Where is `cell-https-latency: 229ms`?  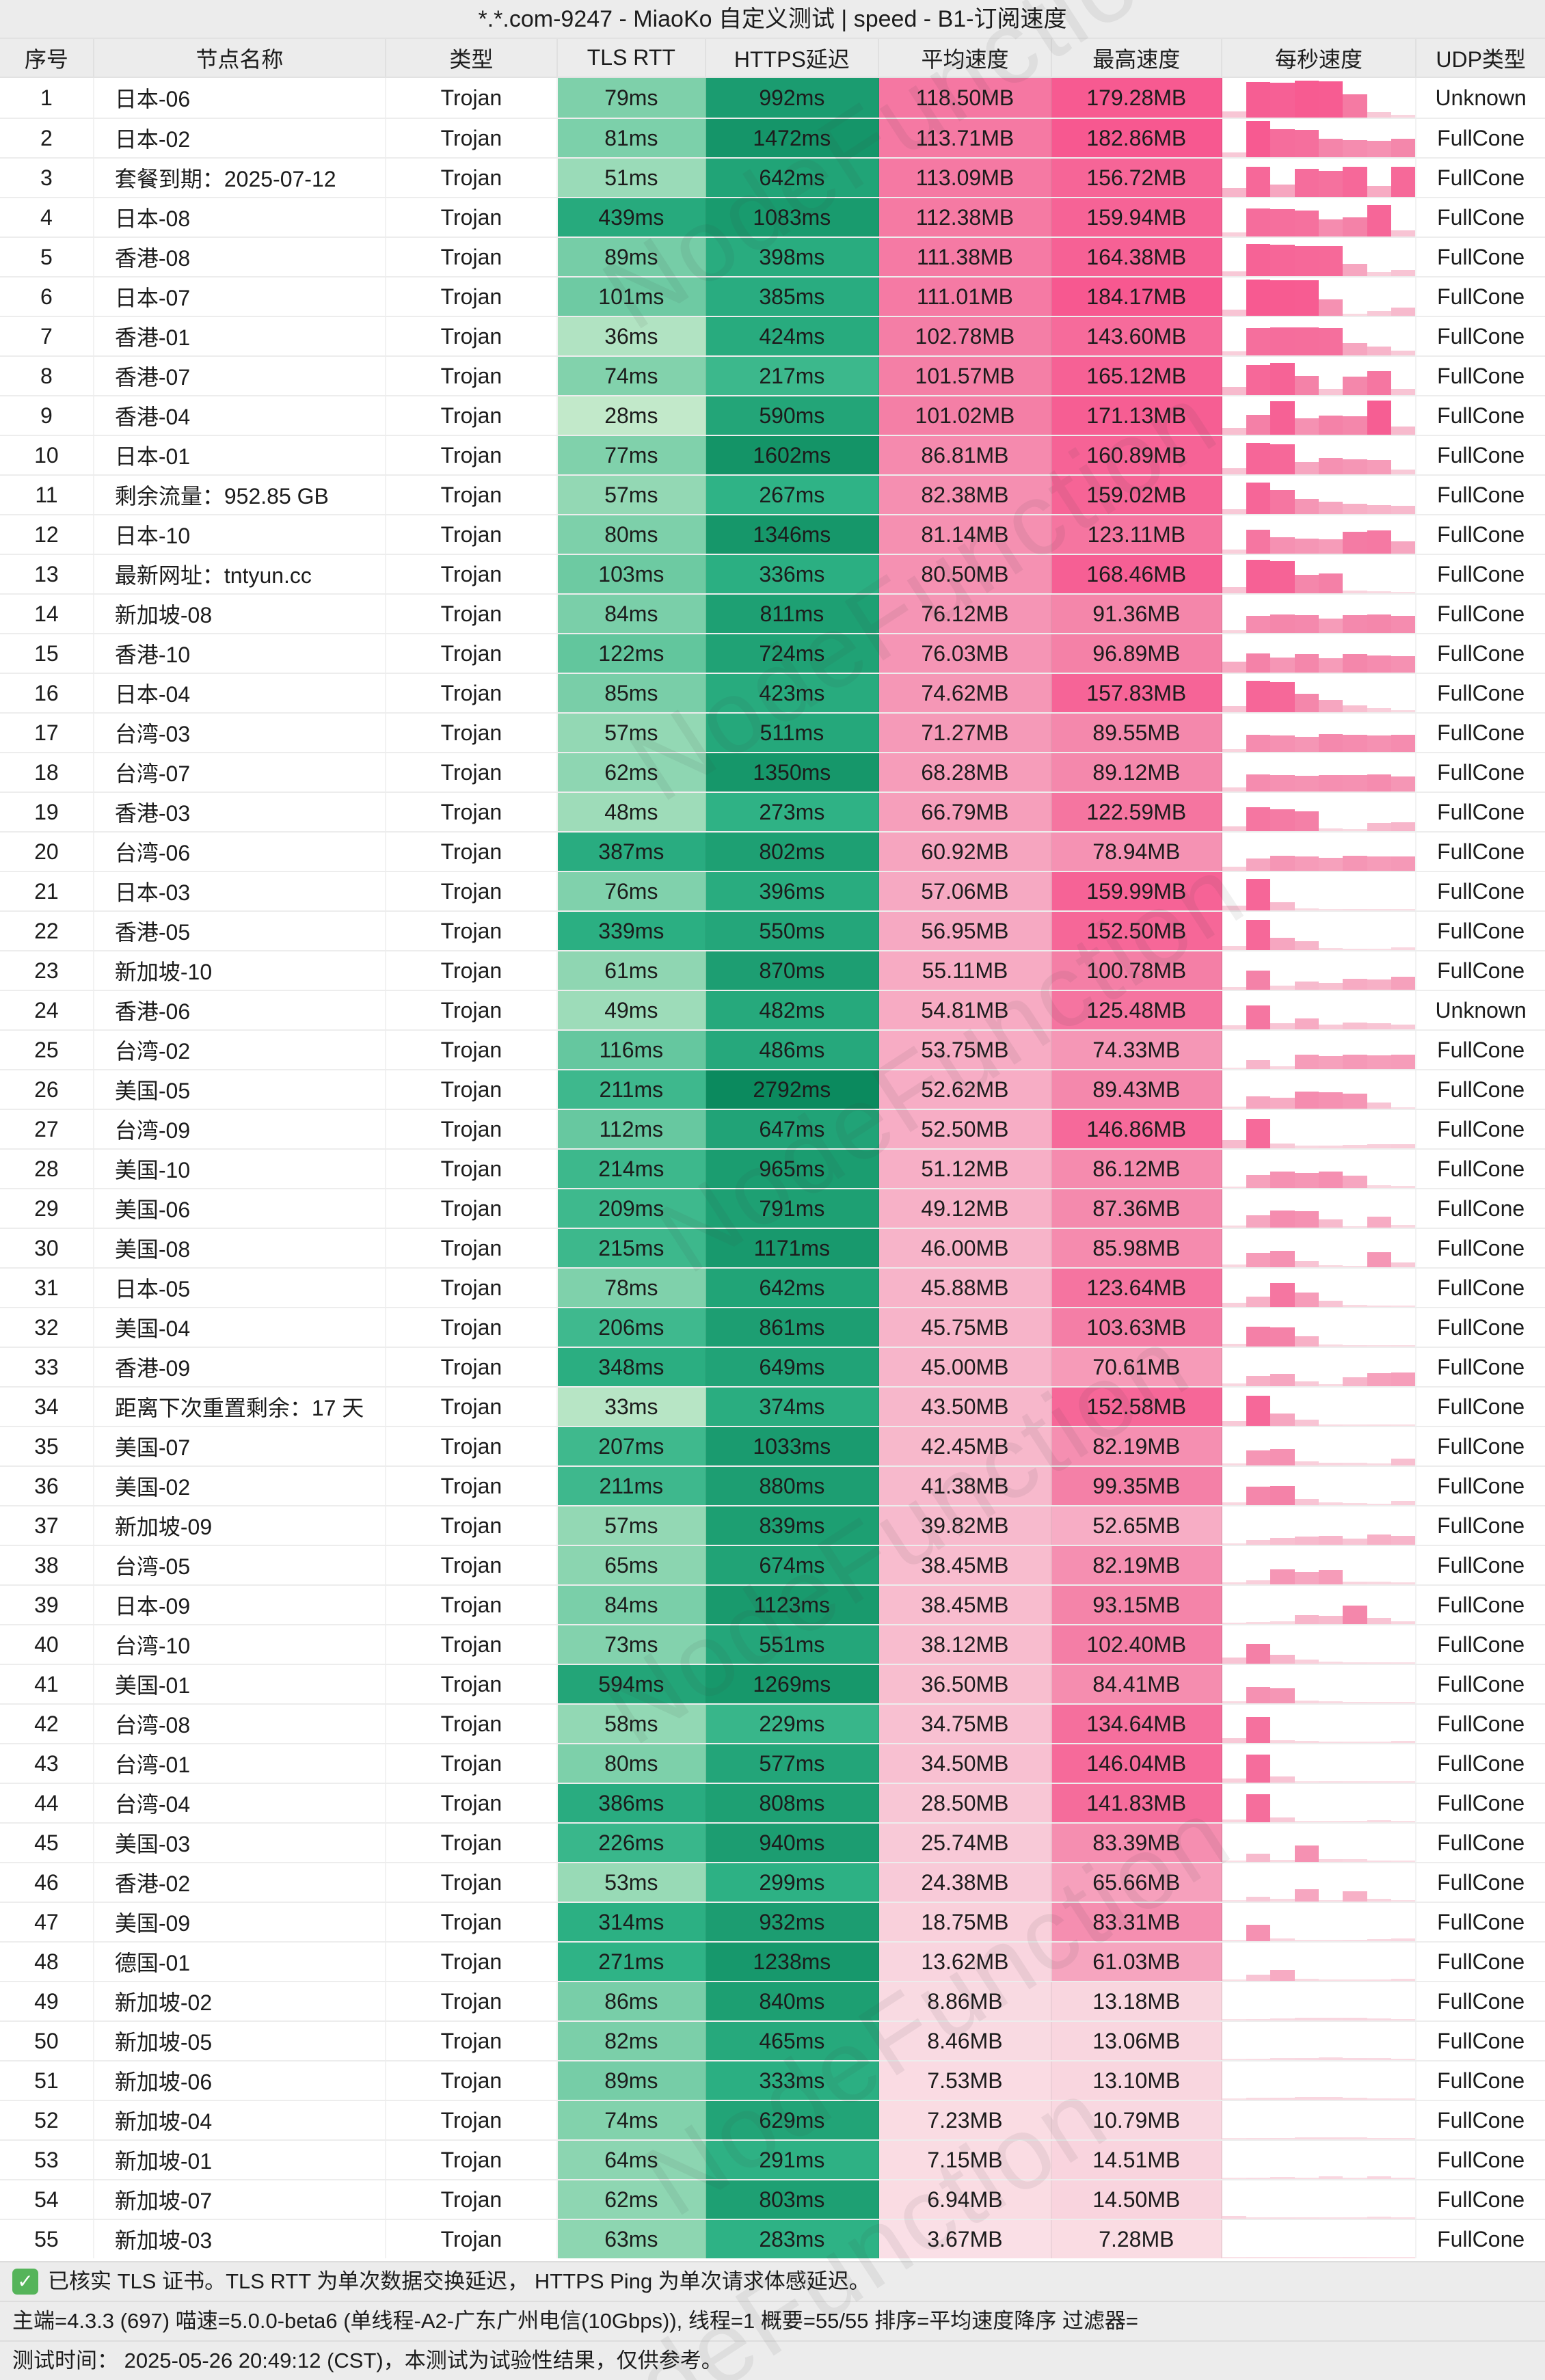
cell-https-latency: 229ms is located at coordinates (792, 1724).